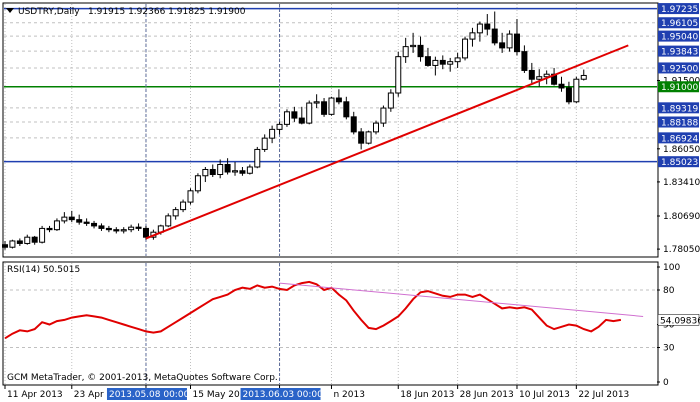 Image resolution: width=700 pixels, height=402 pixels. Describe the element at coordinates (49, 12) in the screenshot. I see `symbol-timeframe: USDTRY,Daily` at that location.